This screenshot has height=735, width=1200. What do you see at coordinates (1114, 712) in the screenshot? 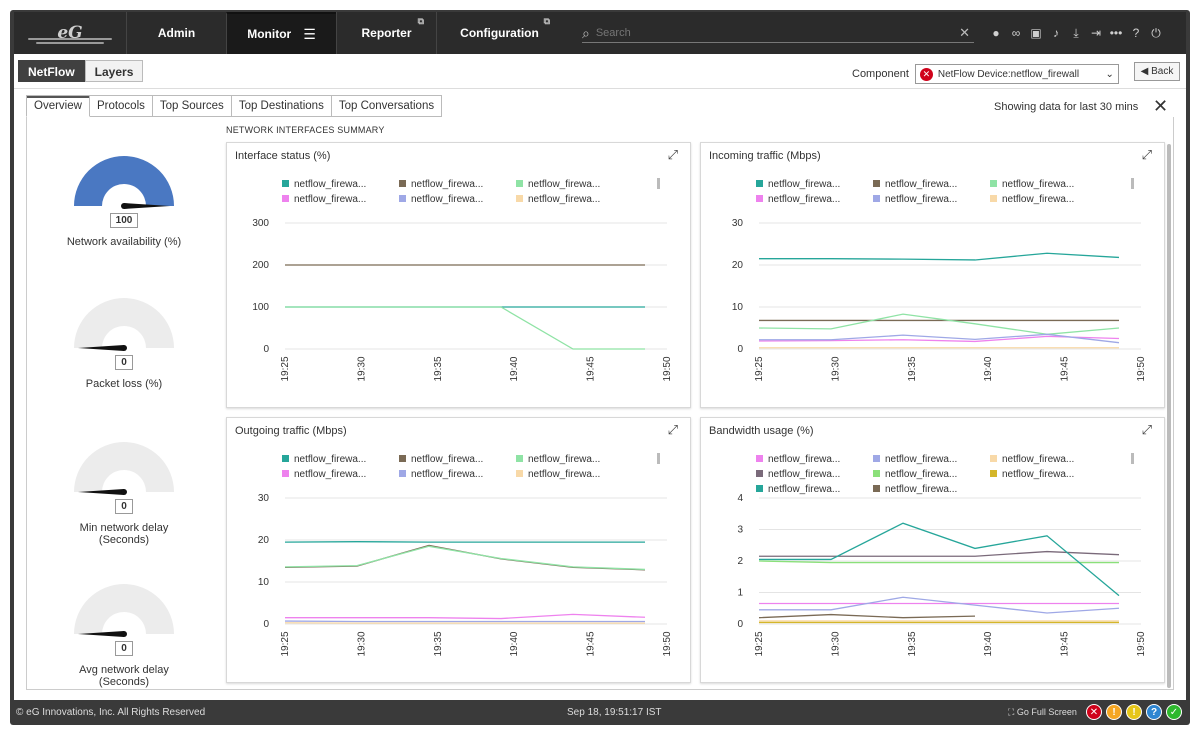
I see `major-icon: !` at bounding box center [1114, 712].